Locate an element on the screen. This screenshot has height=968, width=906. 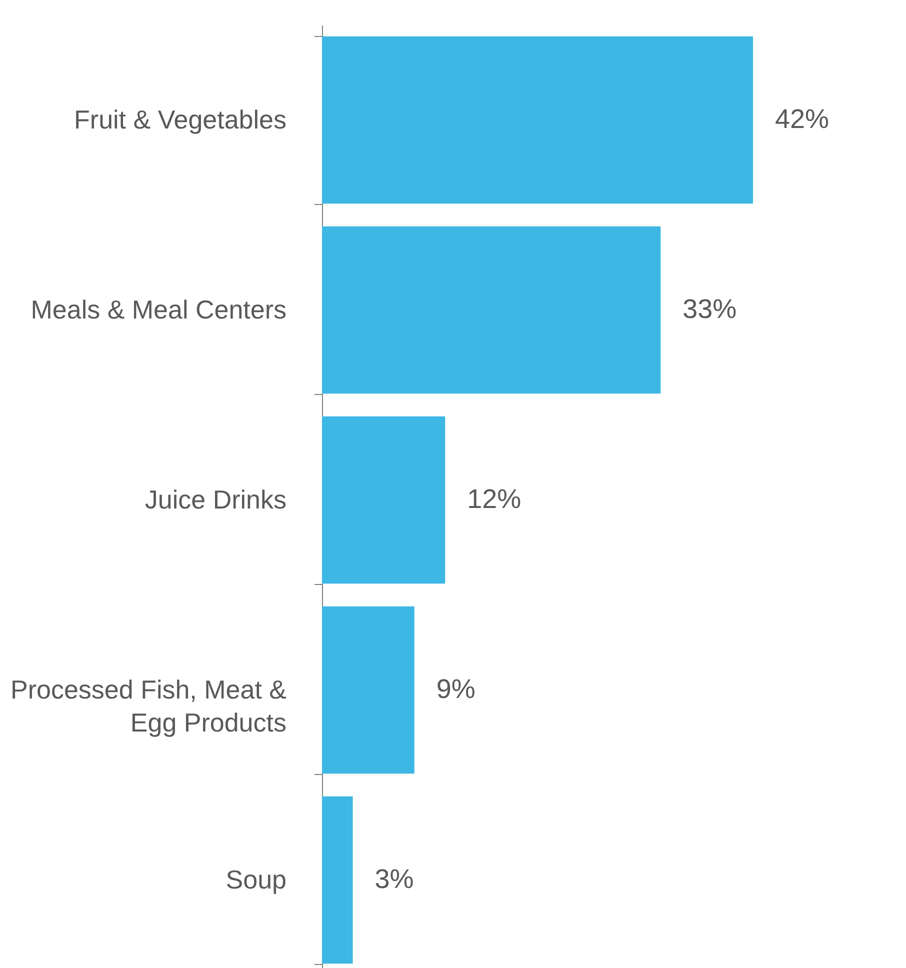
y-tick-label: Meals & Meal Centers is located at coordinates (158, 309).